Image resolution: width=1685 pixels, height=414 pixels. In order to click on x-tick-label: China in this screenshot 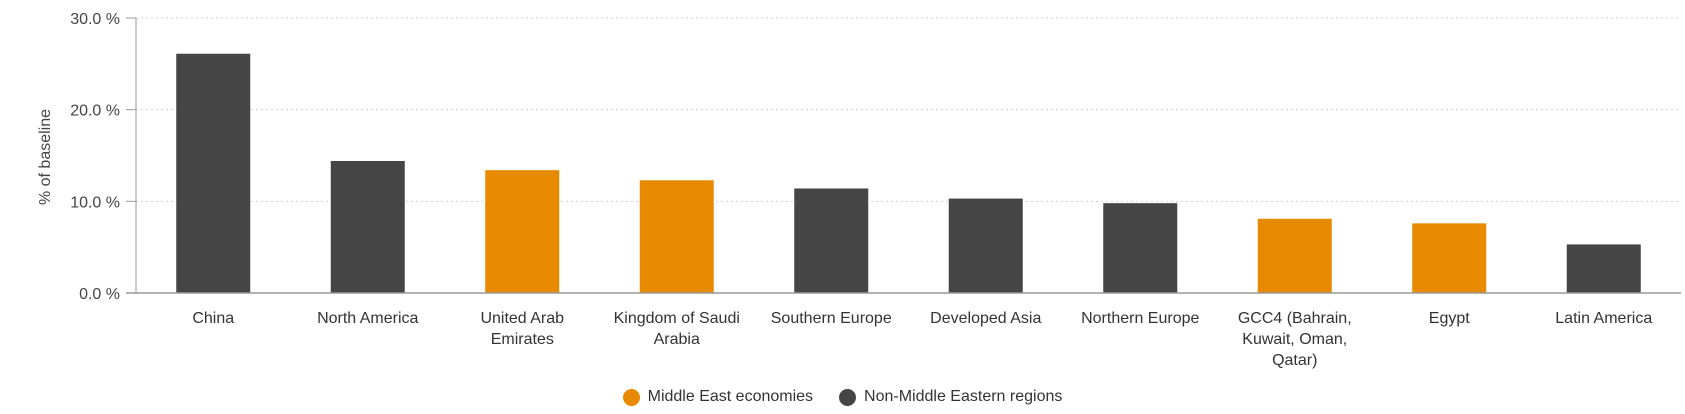, I will do `click(213, 318)`.